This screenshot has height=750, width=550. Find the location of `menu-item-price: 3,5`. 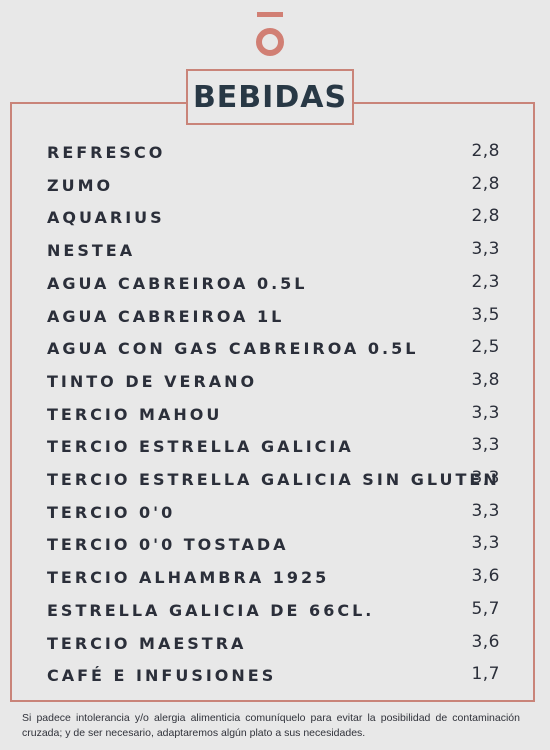

menu-item-price: 3,5 is located at coordinates (485, 314).